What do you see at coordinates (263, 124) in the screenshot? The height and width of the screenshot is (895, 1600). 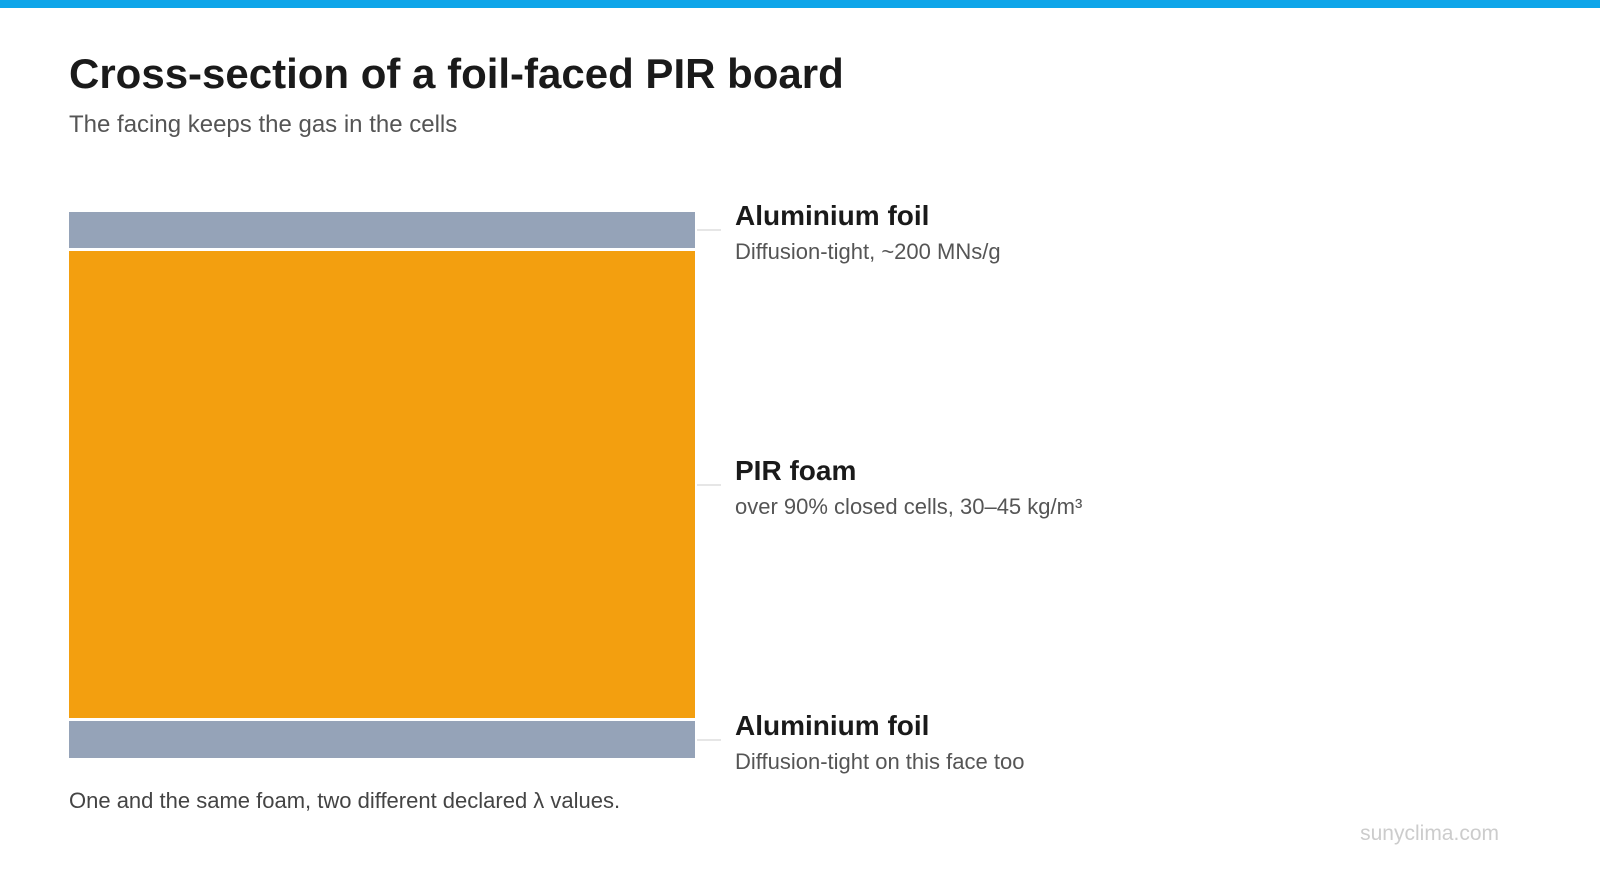 I see `subtitle: The facing keeps the gas in the cells` at bounding box center [263, 124].